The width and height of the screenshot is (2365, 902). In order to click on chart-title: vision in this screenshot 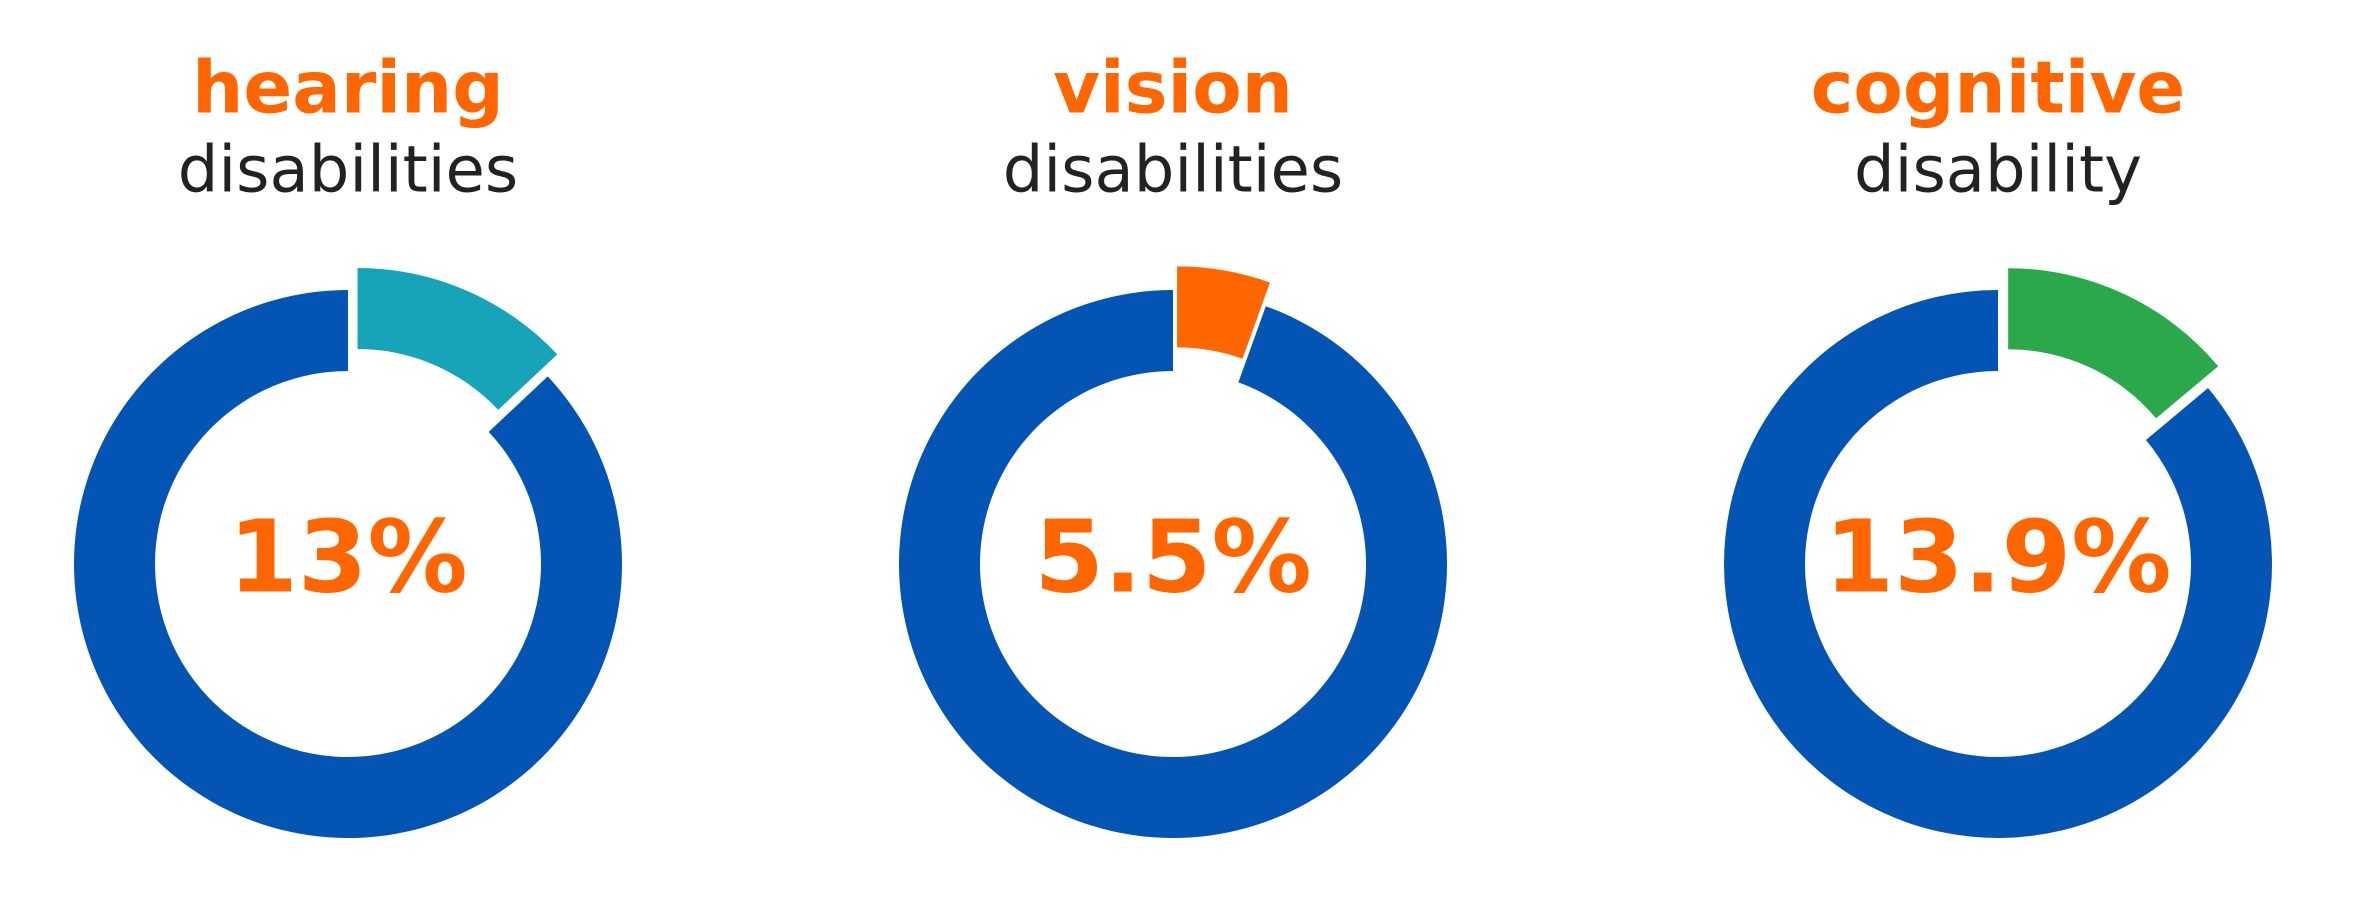, I will do `click(1173, 88)`.